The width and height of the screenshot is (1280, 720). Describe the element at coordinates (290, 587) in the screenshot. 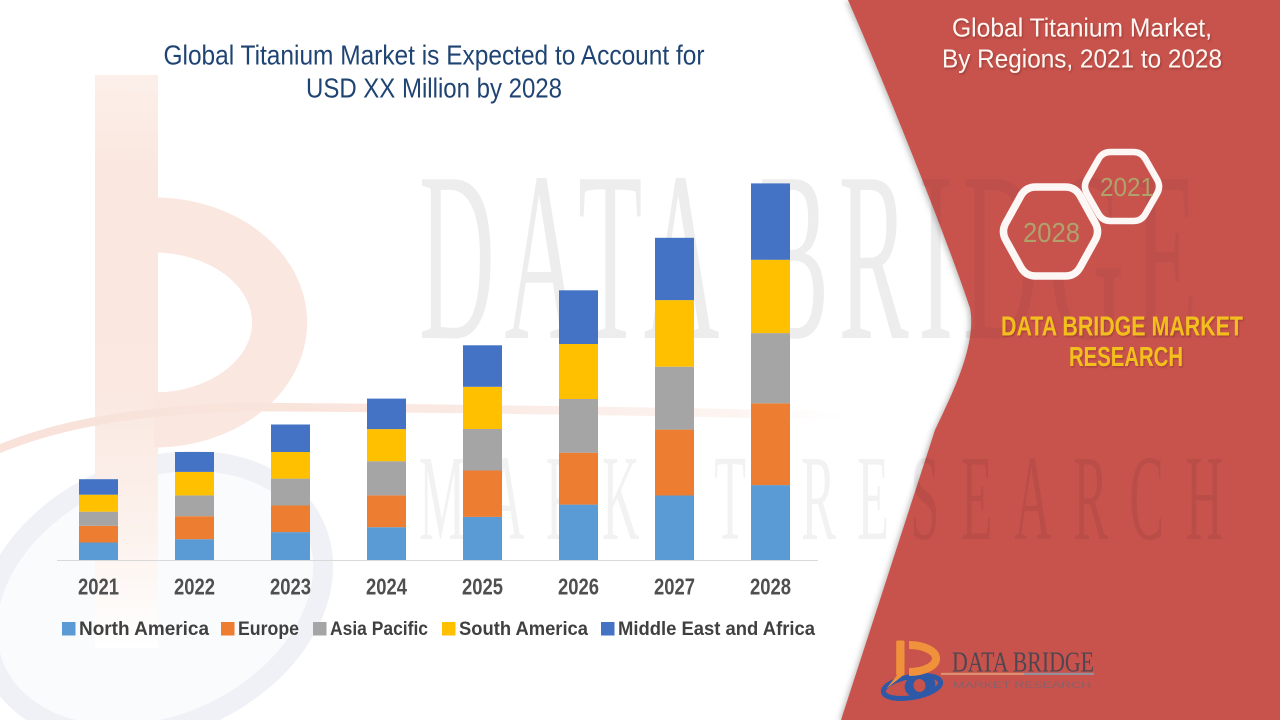

I see `svg-text: 2023` at that location.